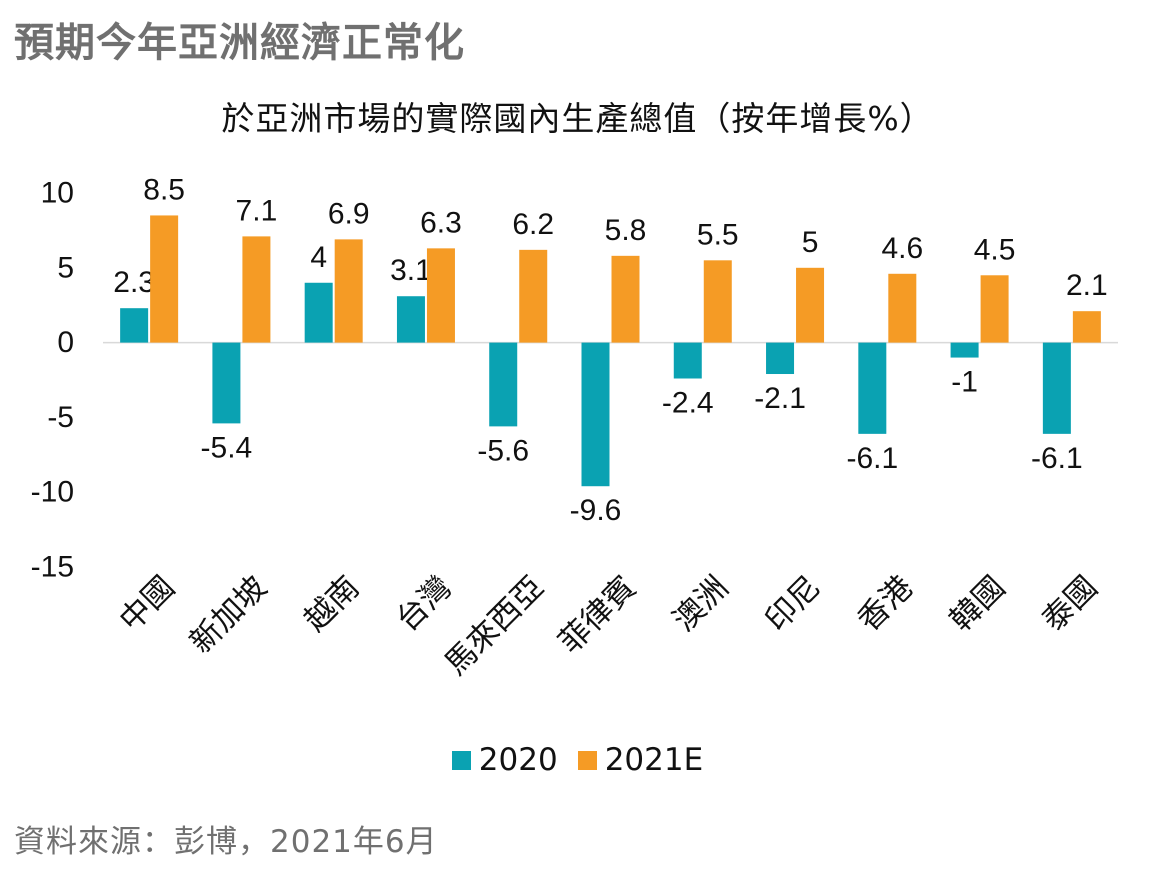  What do you see at coordinates (423, 603) in the screenshot?
I see `x-tick-label: 台灣` at bounding box center [423, 603].